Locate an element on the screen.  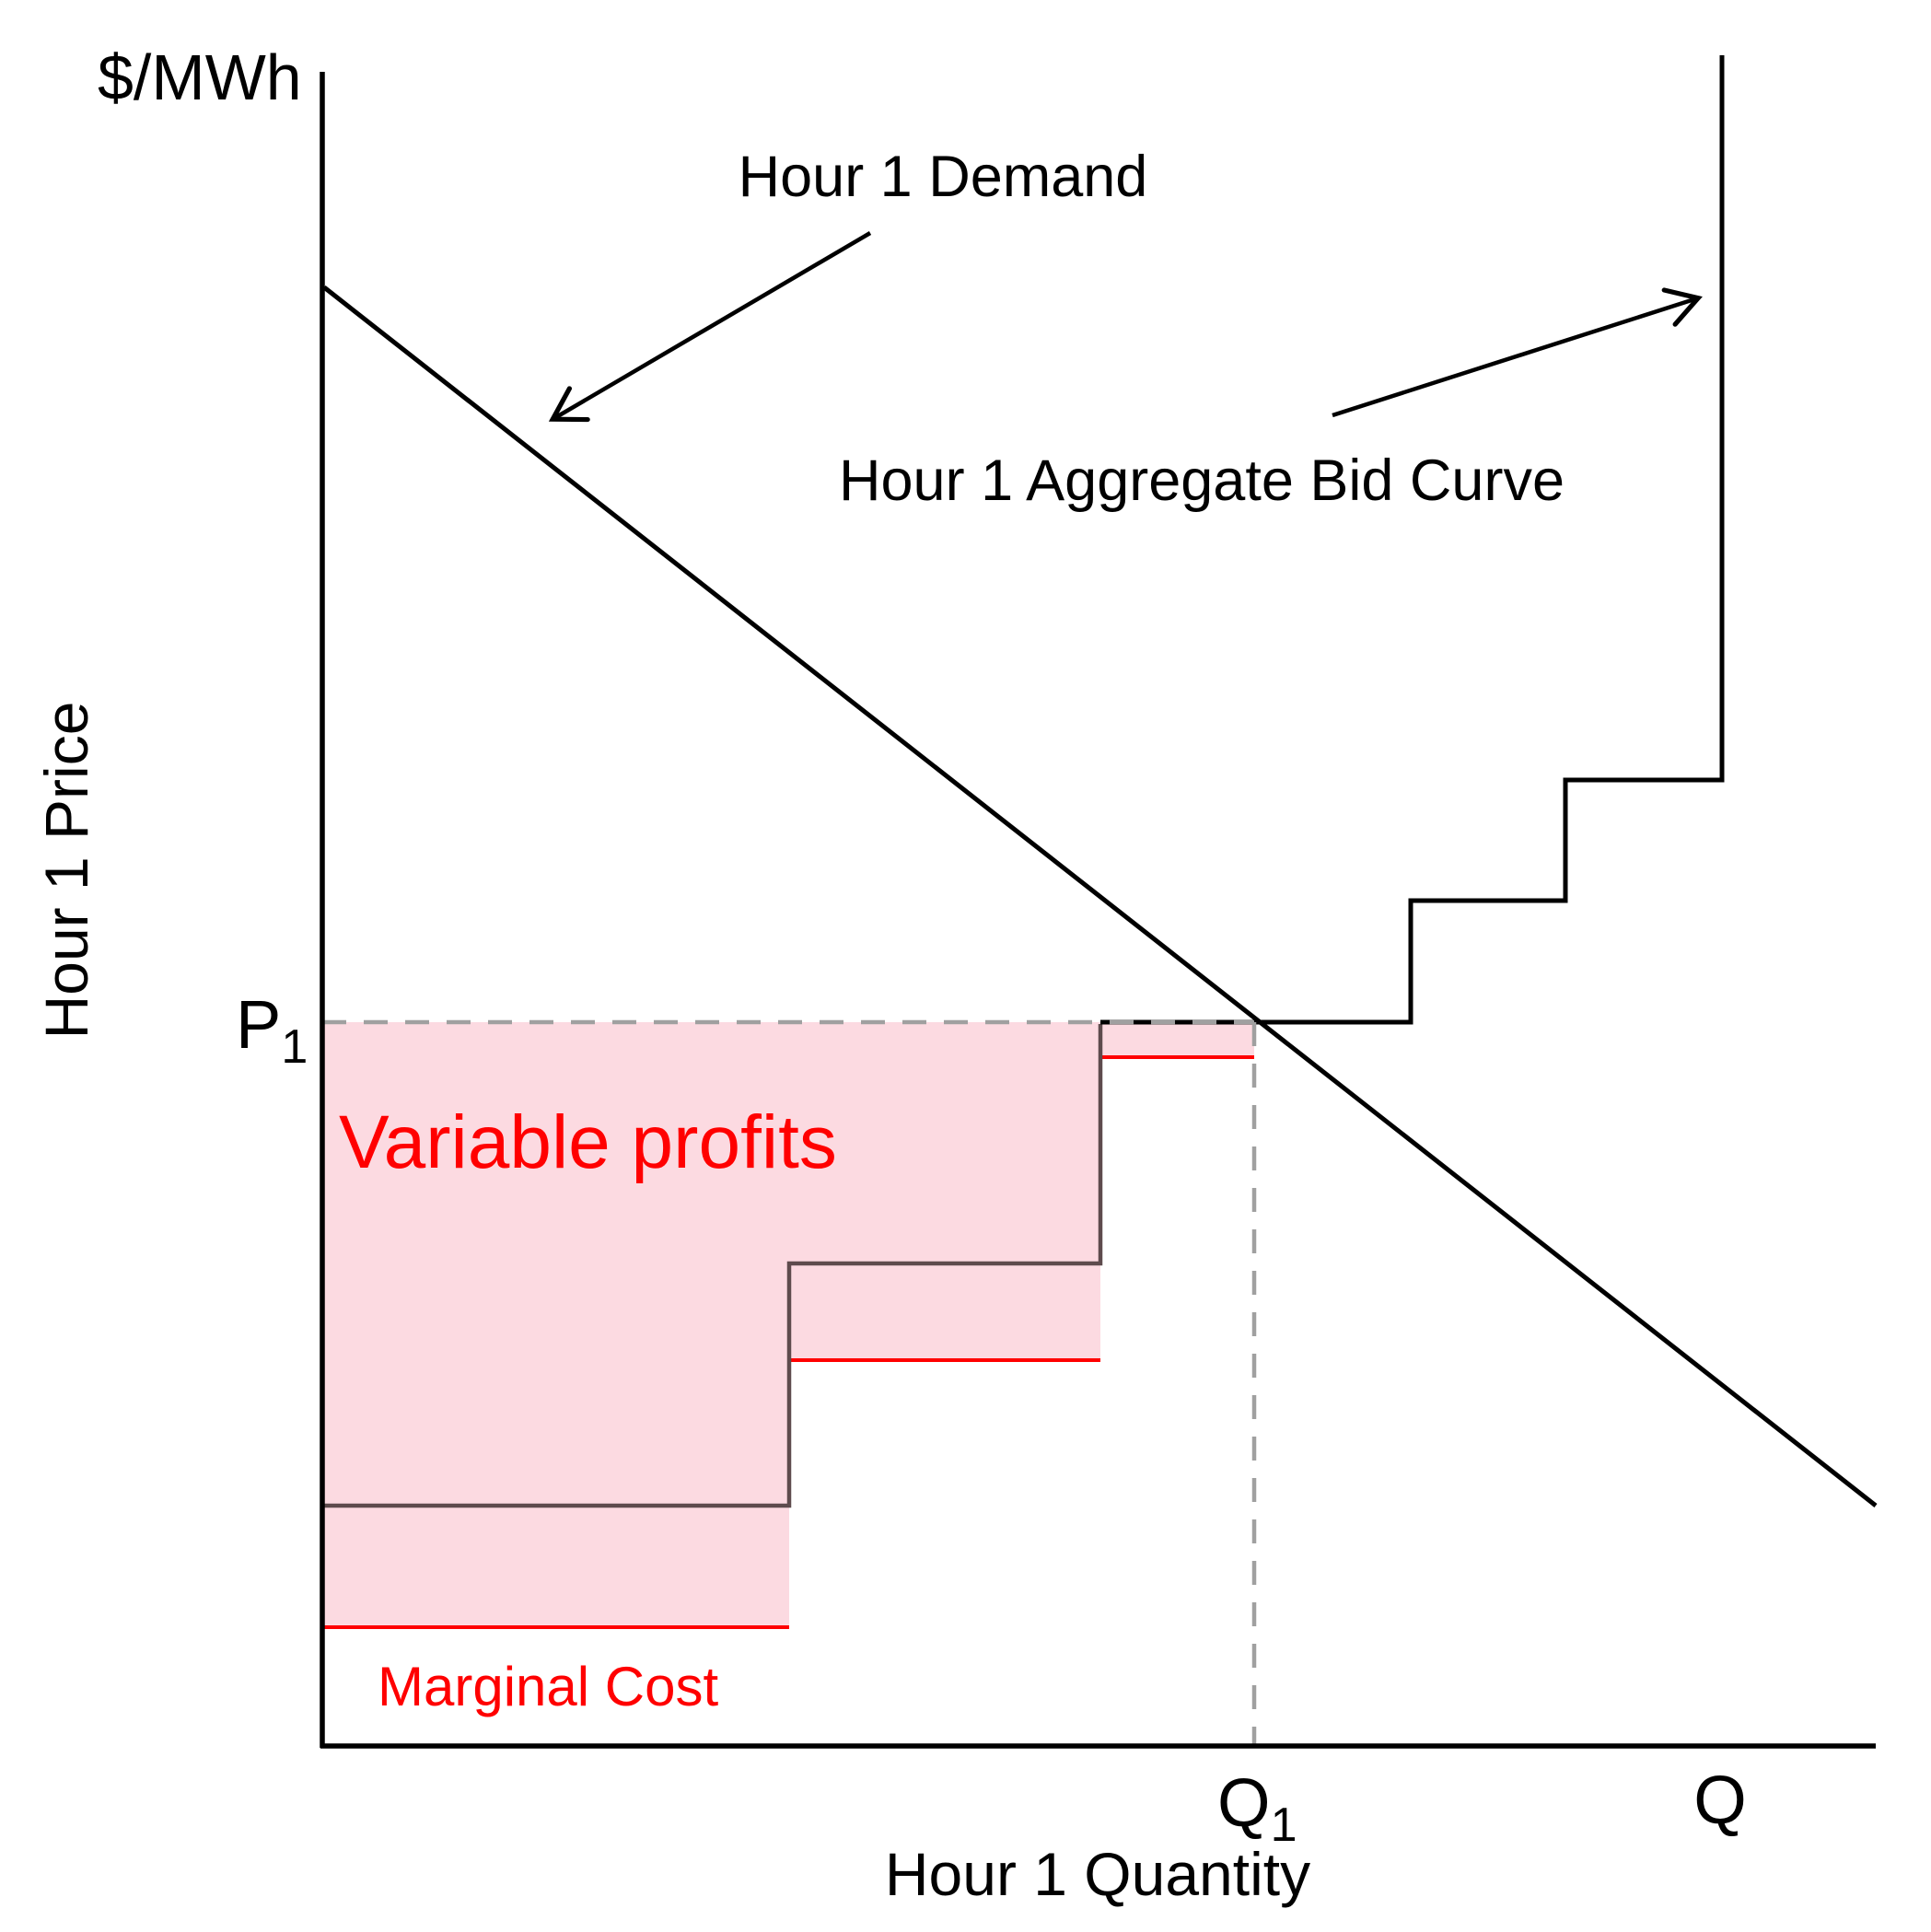
x-axis-title: Hour 1 Quantity is located at coordinates (1097, 1874).